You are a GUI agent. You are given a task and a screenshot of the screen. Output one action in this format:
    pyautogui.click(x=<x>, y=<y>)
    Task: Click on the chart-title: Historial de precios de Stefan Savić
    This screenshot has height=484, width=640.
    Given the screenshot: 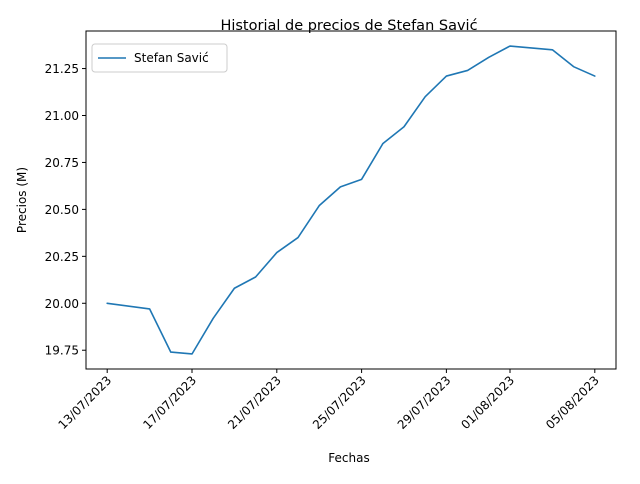 What is the action you would take?
    pyautogui.click(x=348, y=26)
    